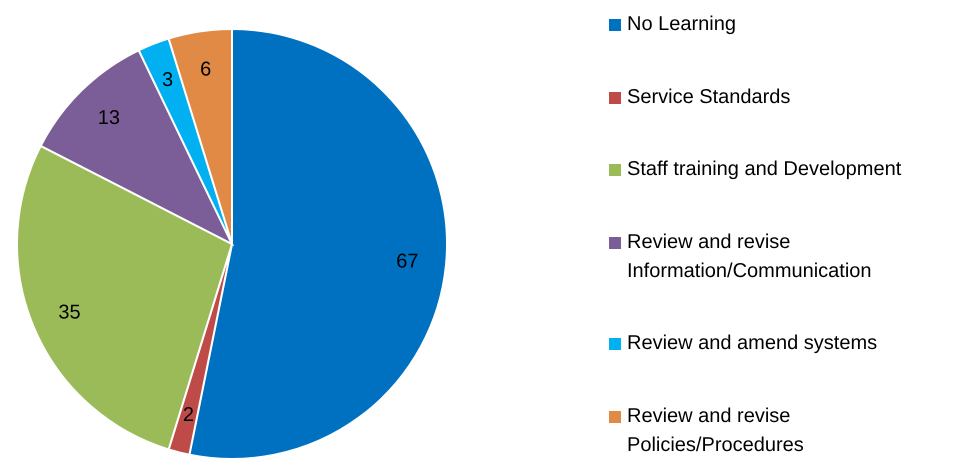  I want to click on legend-label: Service Standards, so click(708, 97).